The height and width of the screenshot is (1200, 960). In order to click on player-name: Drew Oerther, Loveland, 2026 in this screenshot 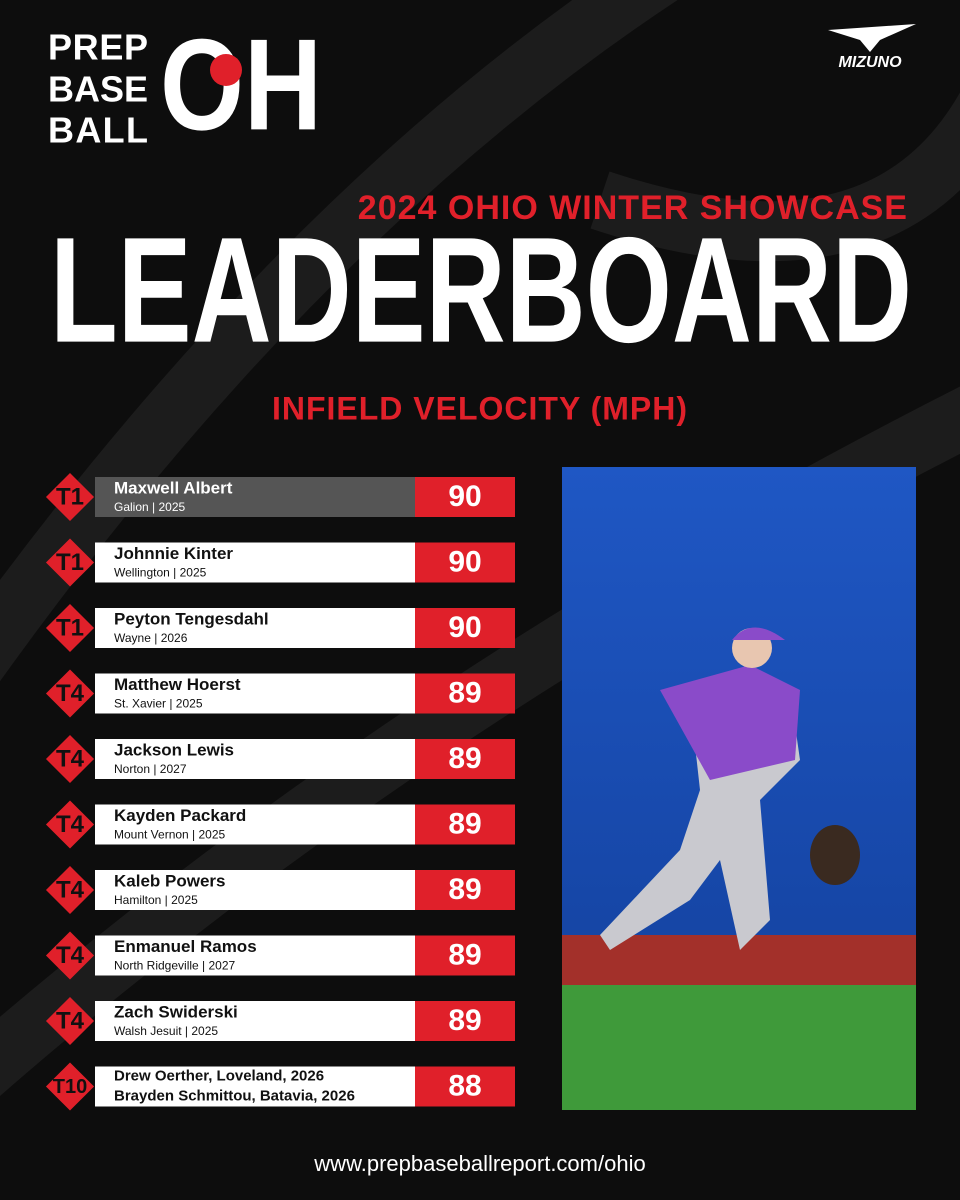, I will do `click(219, 1075)`.